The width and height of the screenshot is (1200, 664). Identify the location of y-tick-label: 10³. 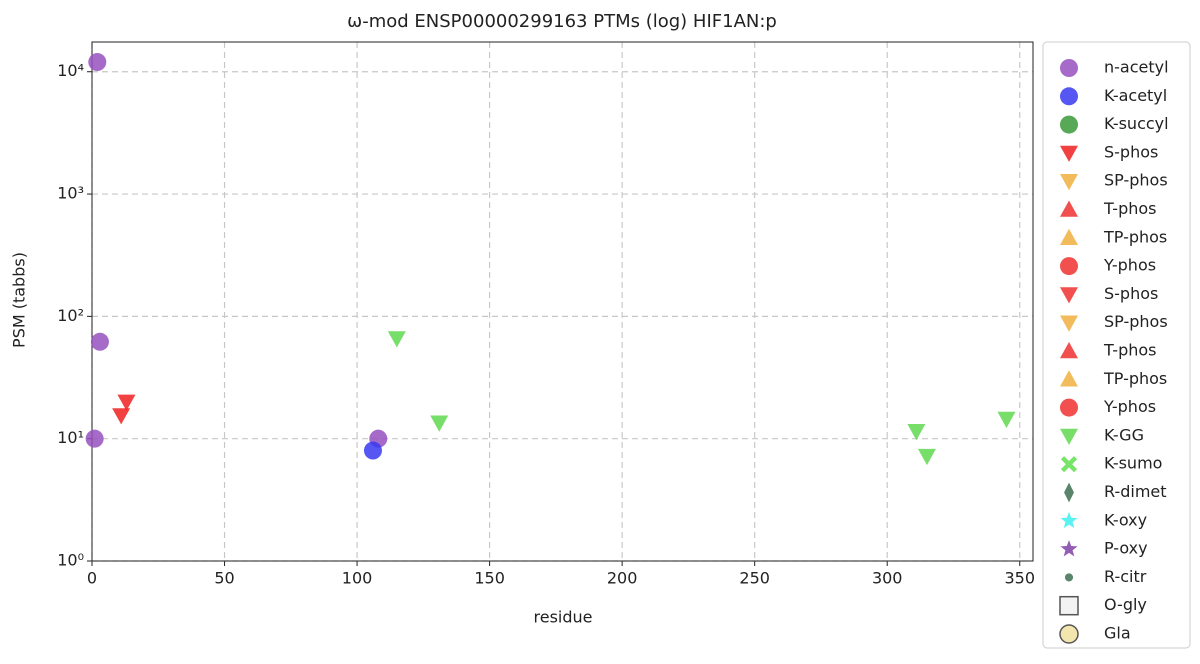
(70, 193).